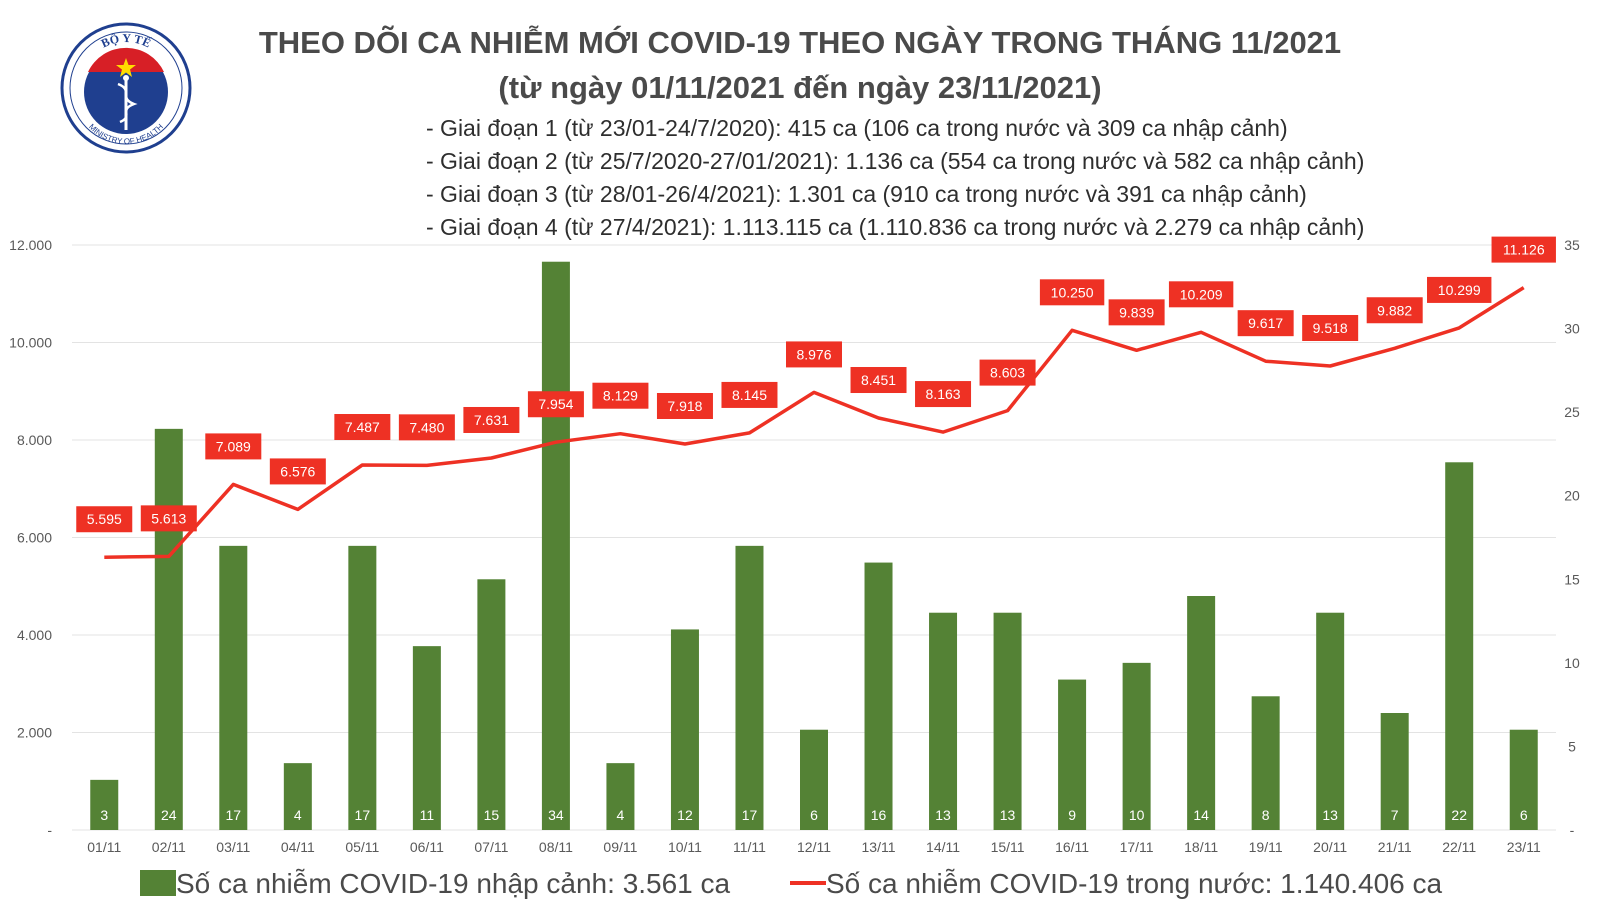 The image size is (1600, 912). I want to click on line-data-label: 8.145, so click(749, 394).